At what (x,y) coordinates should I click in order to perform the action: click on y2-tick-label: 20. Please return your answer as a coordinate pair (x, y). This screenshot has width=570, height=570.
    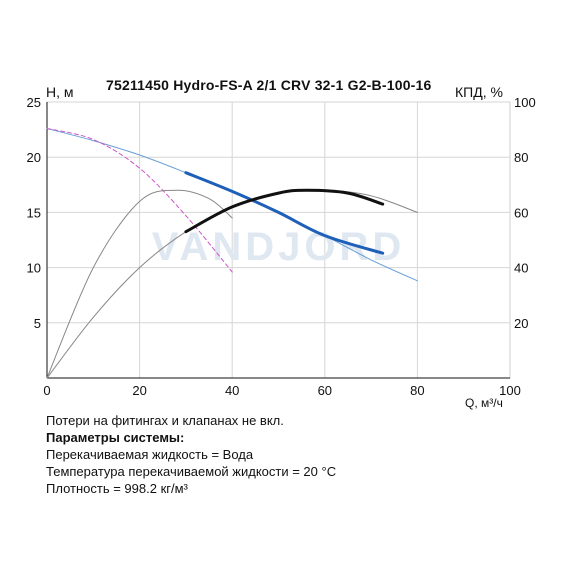
    Looking at the image, I should click on (521, 323).